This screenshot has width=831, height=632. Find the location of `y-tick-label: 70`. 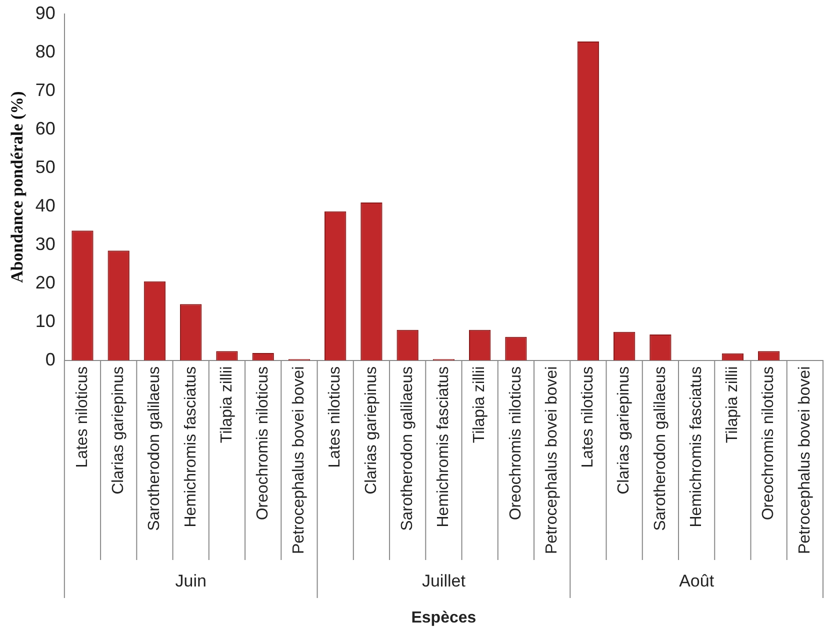

y-tick-label: 70 is located at coordinates (45, 90).